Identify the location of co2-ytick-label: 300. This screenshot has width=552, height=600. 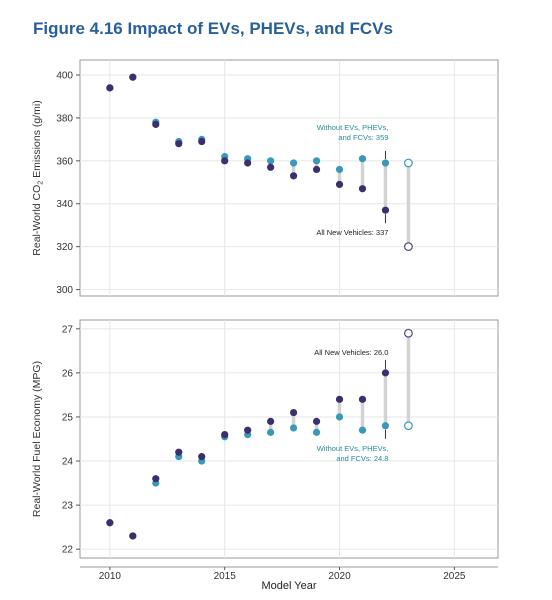
(64, 290).